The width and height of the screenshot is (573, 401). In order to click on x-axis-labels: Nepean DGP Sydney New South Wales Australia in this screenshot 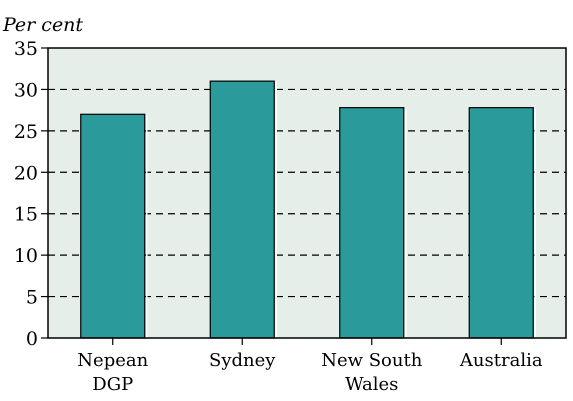, I will do `click(310, 366)`.